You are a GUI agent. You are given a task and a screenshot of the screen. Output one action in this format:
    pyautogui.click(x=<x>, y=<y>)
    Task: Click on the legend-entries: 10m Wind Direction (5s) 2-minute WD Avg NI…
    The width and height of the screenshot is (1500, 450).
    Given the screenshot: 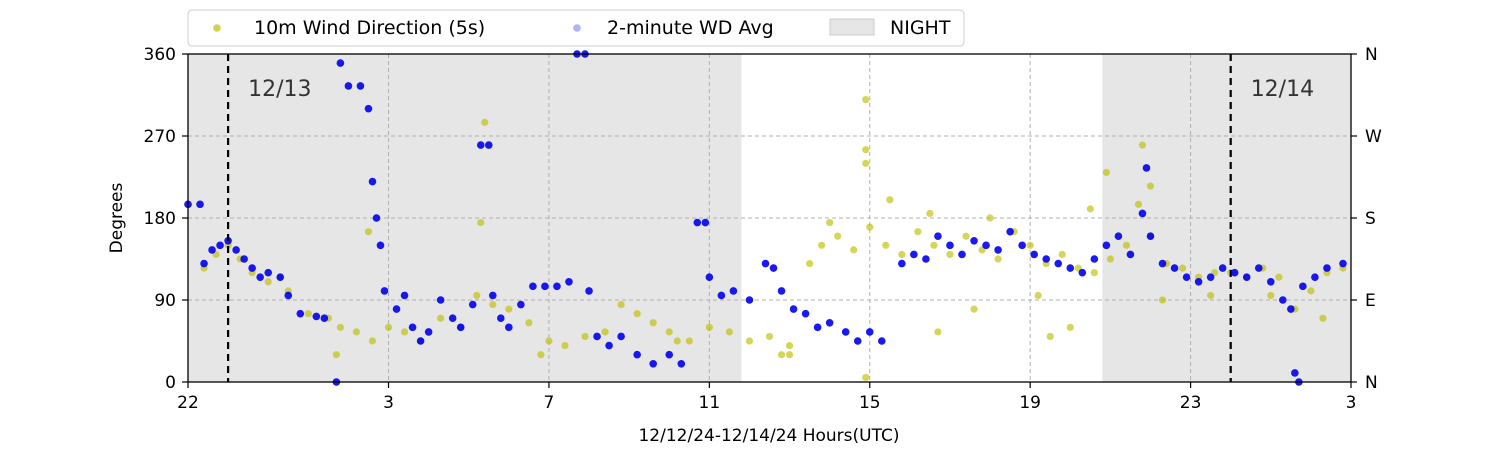 What is the action you would take?
    pyautogui.click(x=582, y=28)
    